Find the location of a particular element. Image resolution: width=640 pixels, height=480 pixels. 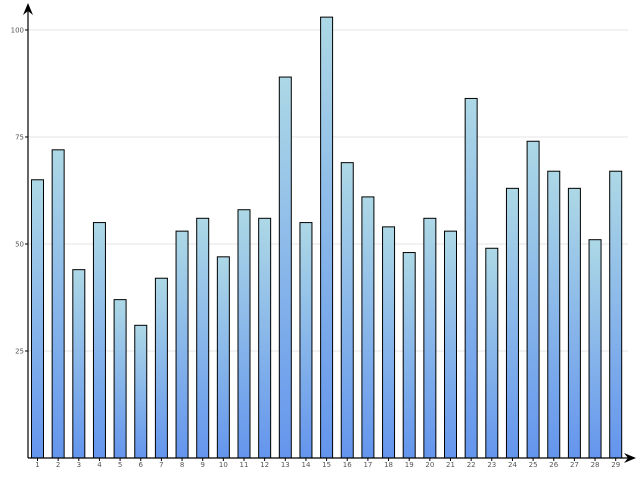

x-tick-label: 8 is located at coordinates (182, 465).